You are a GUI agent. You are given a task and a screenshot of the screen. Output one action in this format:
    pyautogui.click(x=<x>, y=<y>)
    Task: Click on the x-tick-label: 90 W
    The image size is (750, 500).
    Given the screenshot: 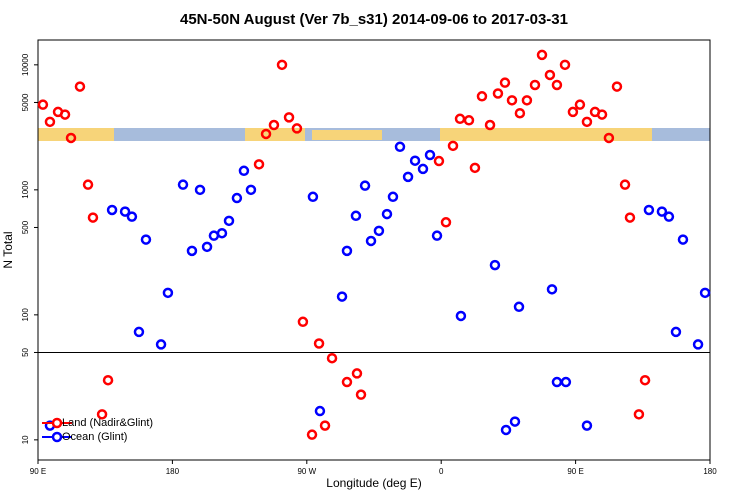 What is the action you would take?
    pyautogui.click(x=306, y=471)
    